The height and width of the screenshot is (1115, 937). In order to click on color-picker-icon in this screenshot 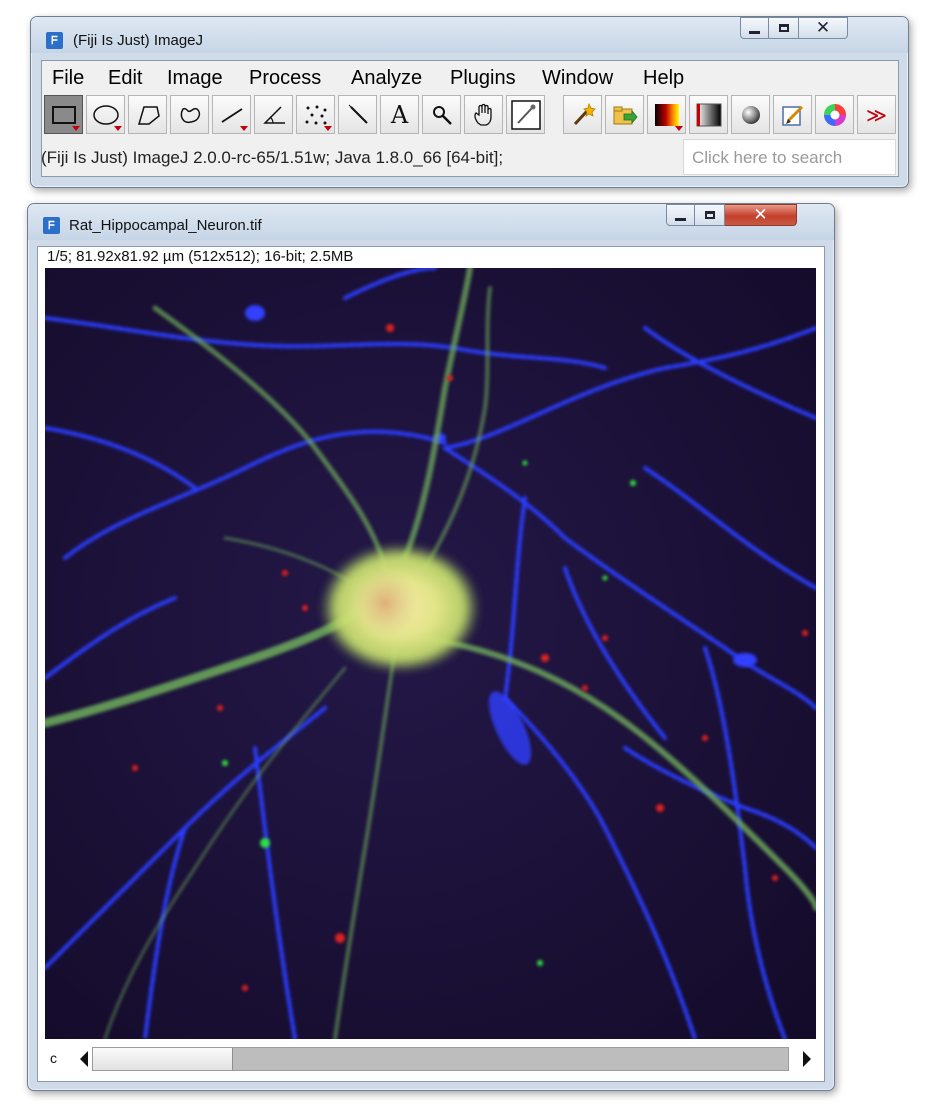, I will do `click(525, 114)`.